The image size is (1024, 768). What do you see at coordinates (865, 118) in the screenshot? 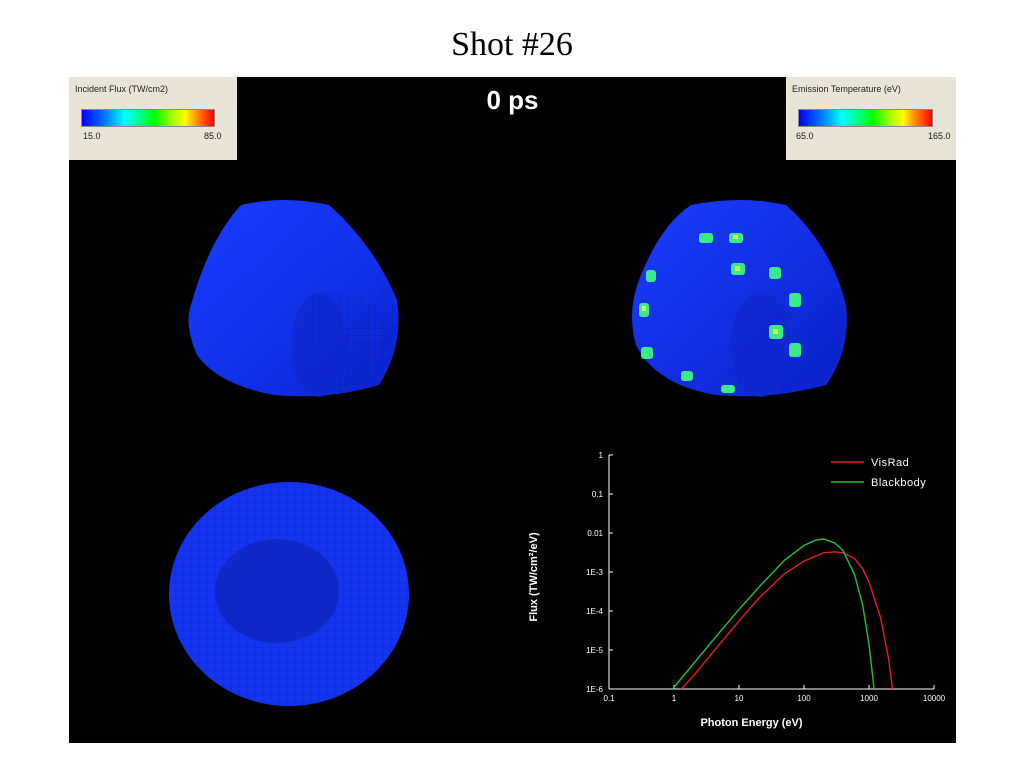
I see `emission-temperature-colorbar` at bounding box center [865, 118].